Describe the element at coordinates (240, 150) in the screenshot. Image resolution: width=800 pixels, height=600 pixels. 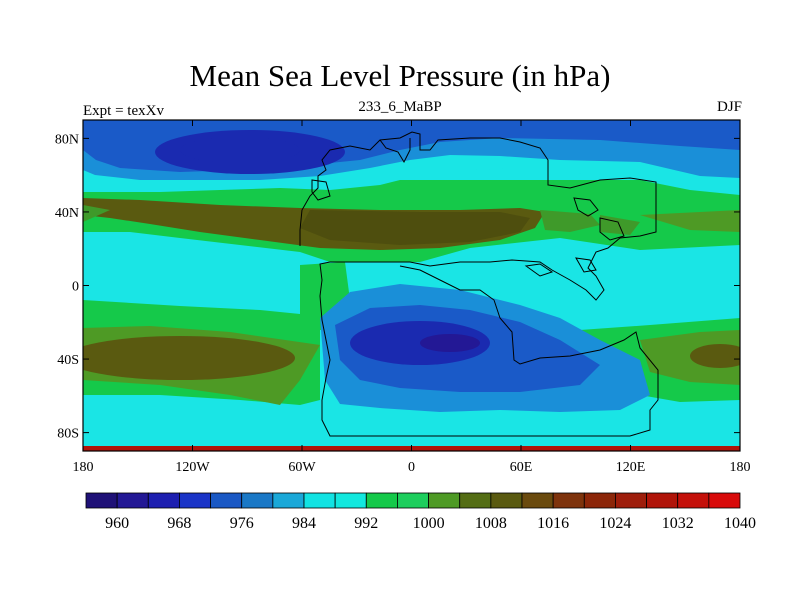
I see `field-polar-deep-core` at that location.